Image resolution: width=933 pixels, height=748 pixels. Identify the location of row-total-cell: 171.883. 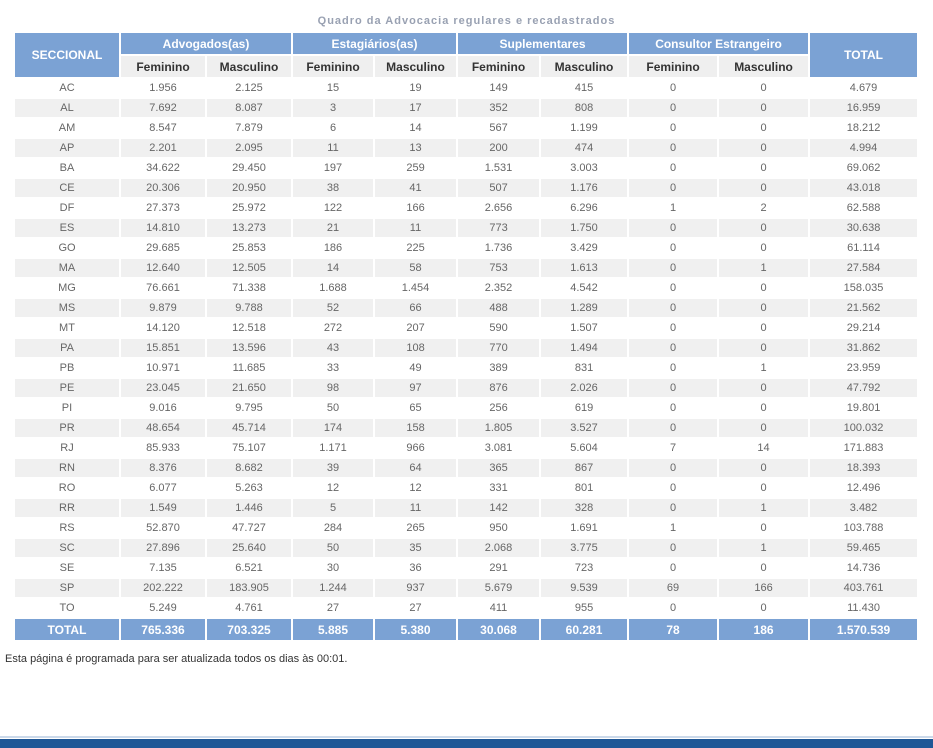
(864, 448).